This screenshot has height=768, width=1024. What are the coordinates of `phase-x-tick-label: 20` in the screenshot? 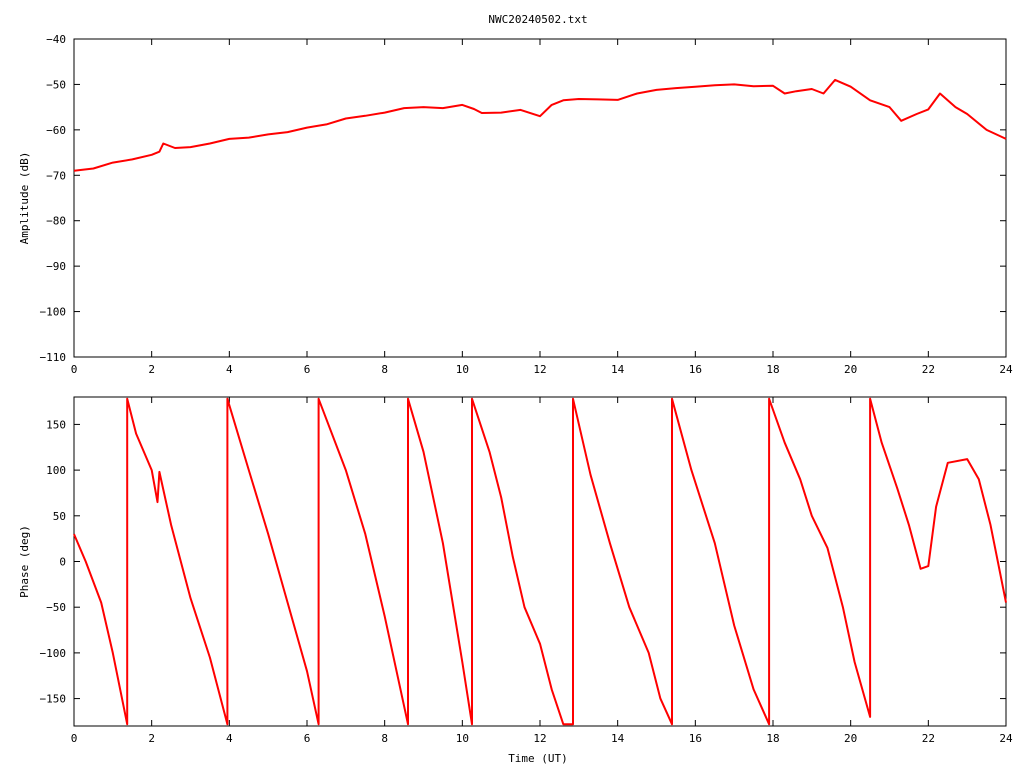 It's located at (850, 738).